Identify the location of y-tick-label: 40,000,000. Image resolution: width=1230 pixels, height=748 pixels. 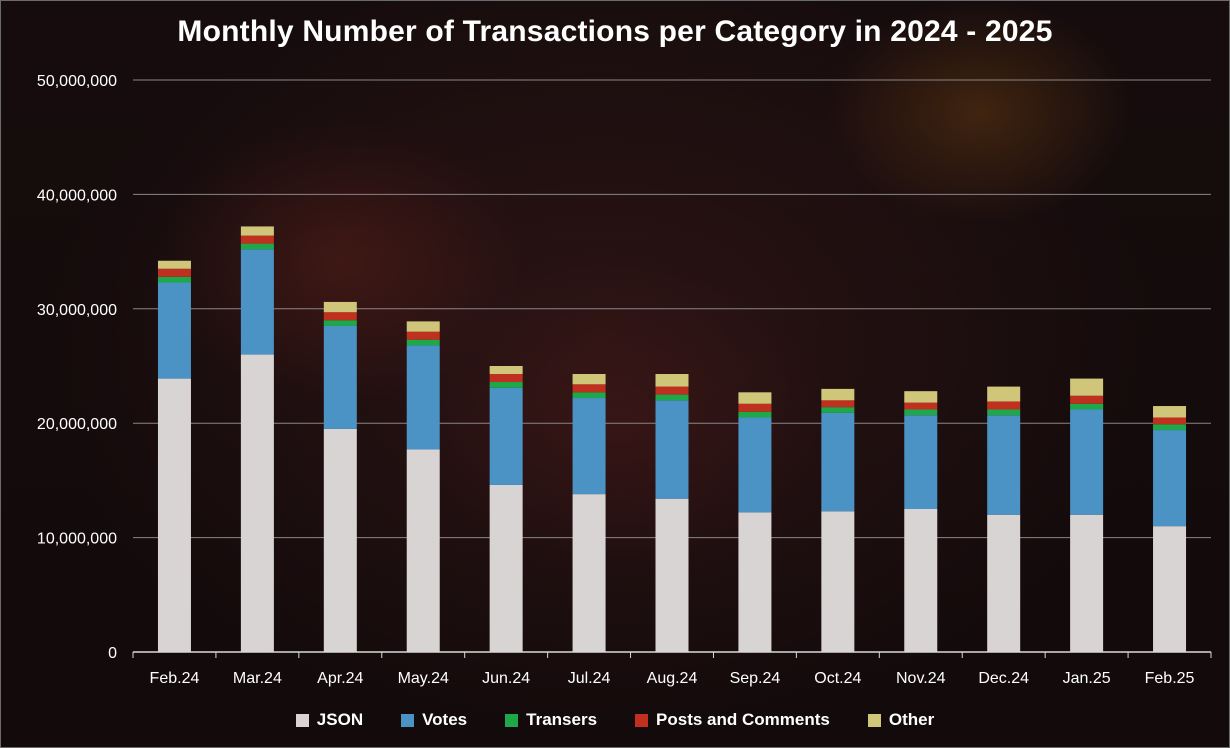
(77, 195).